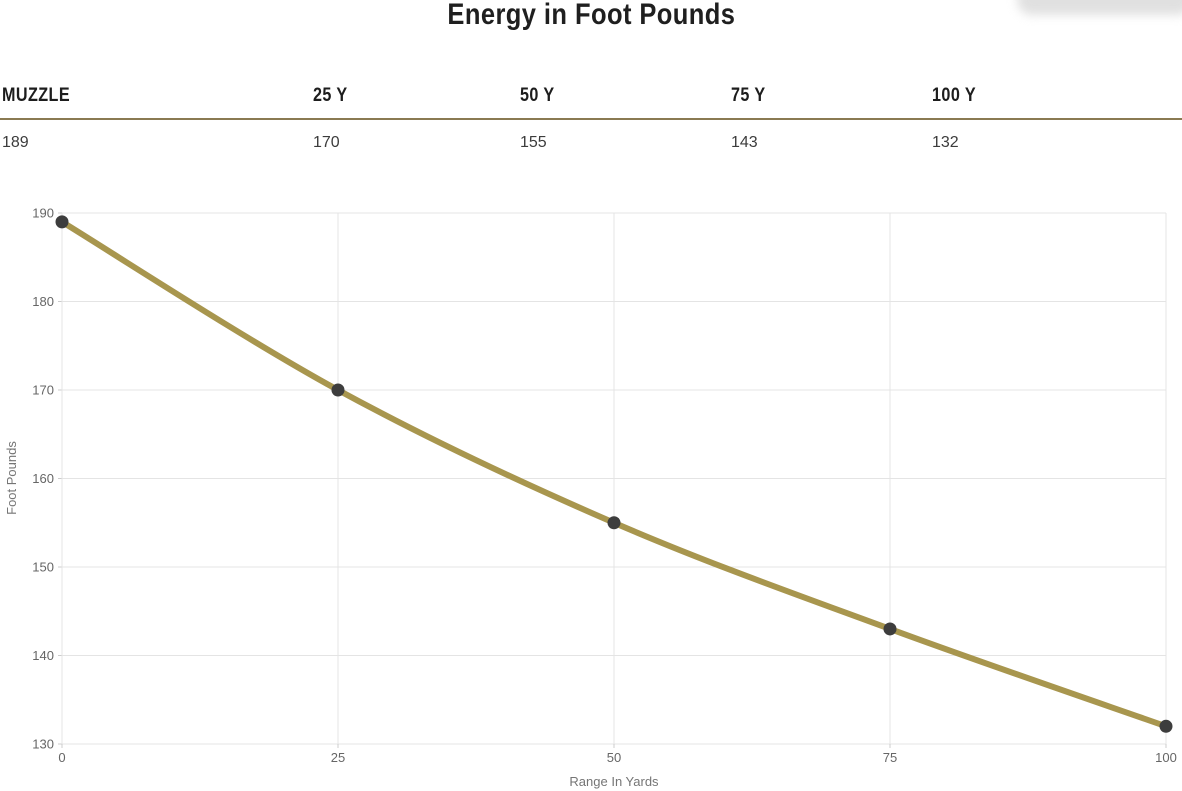 This screenshot has width=1182, height=791. What do you see at coordinates (890, 757) in the screenshot?
I see `x-tick-label: 75` at bounding box center [890, 757].